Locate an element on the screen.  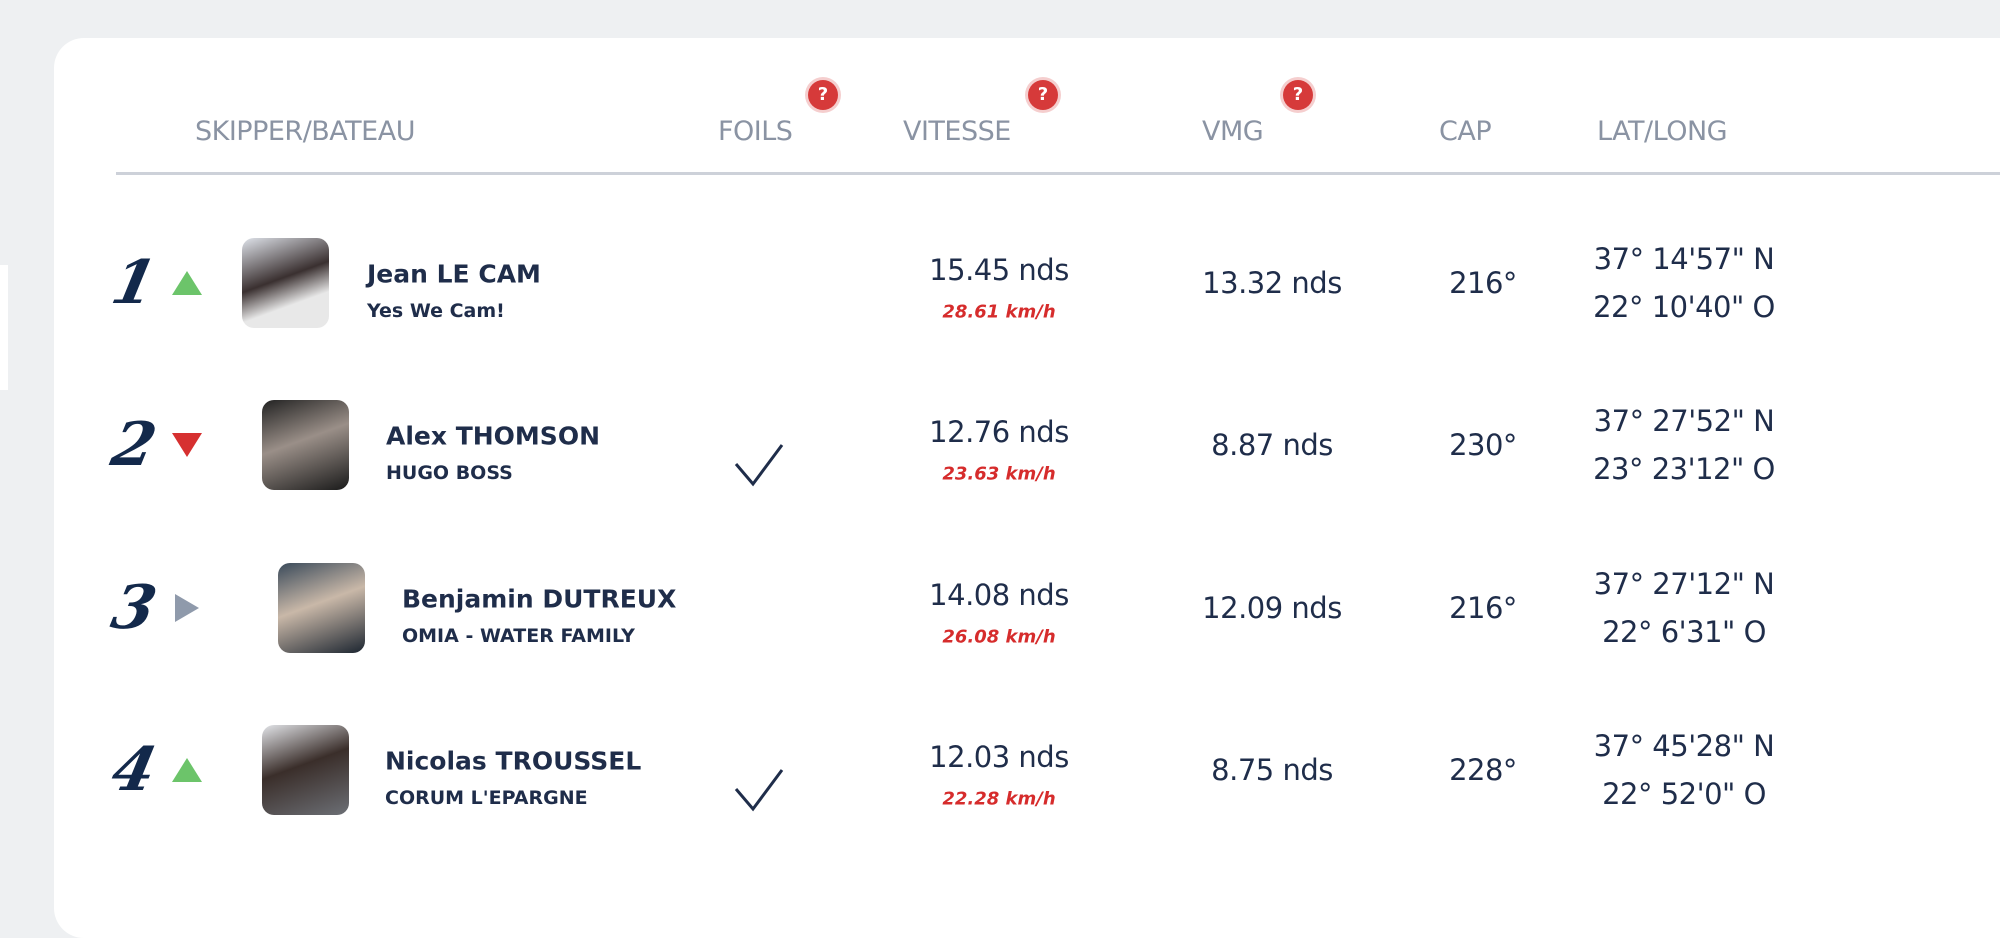
boat-name: Yes We Cam! is located at coordinates (436, 311).